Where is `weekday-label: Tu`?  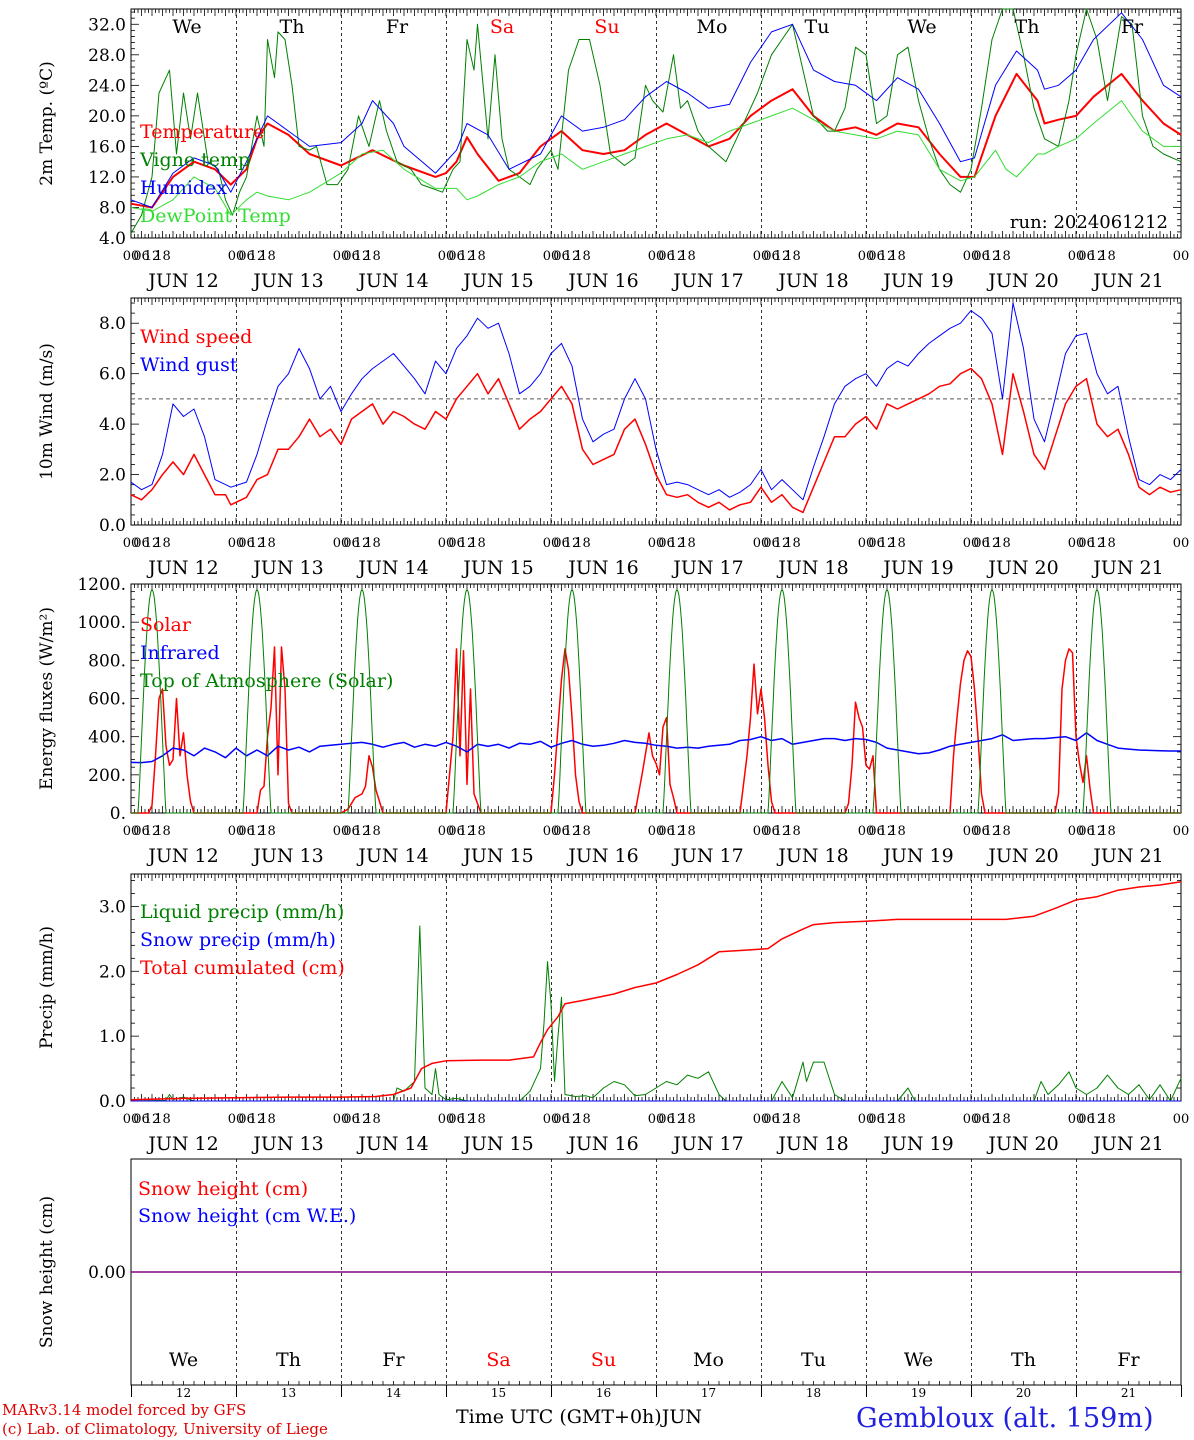 weekday-label: Tu is located at coordinates (813, 1360).